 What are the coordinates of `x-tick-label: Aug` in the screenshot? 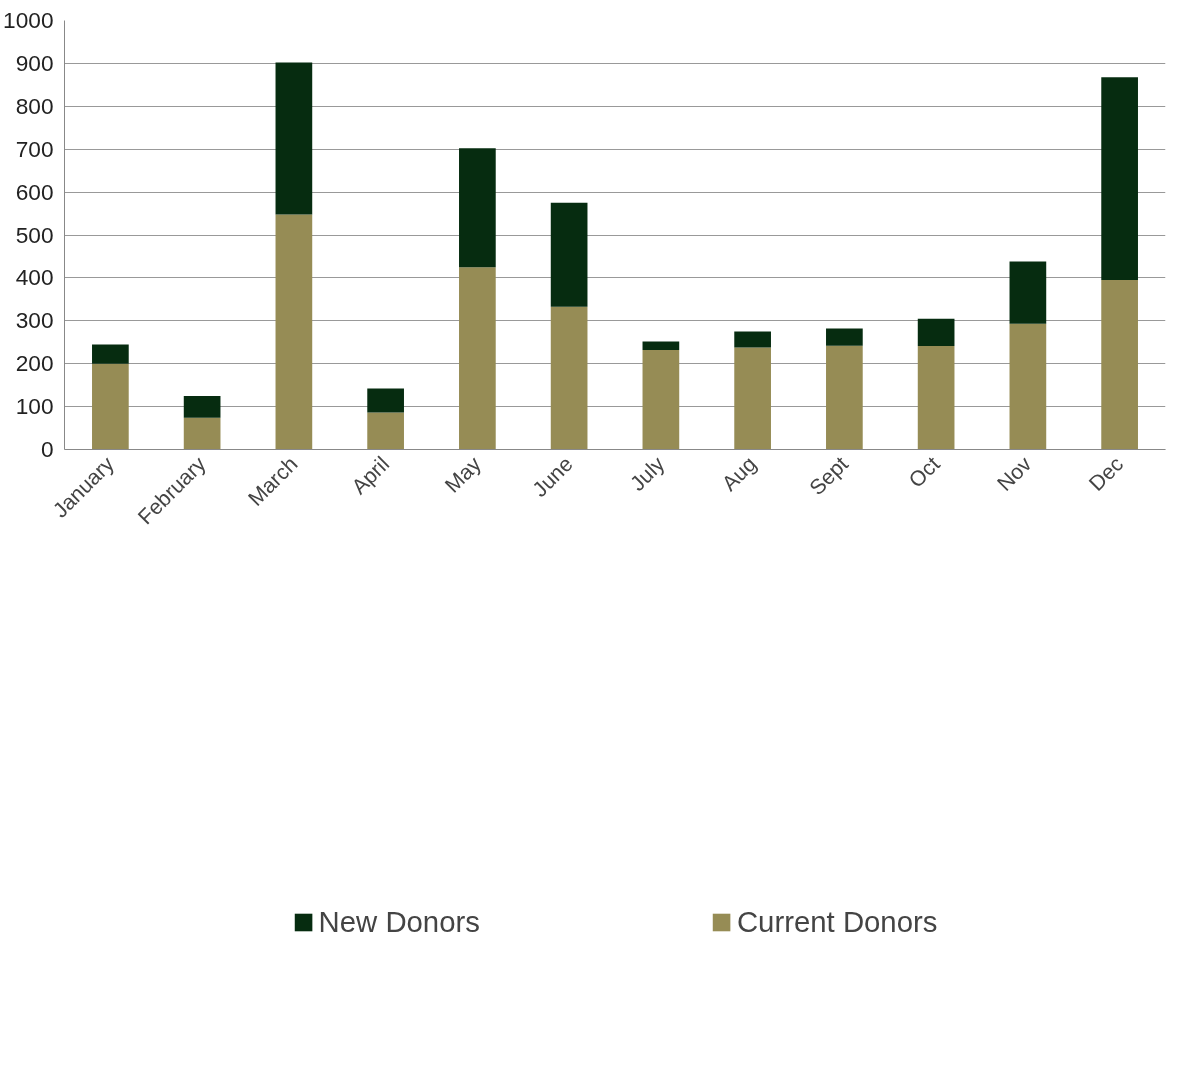 It's located at (739, 474).